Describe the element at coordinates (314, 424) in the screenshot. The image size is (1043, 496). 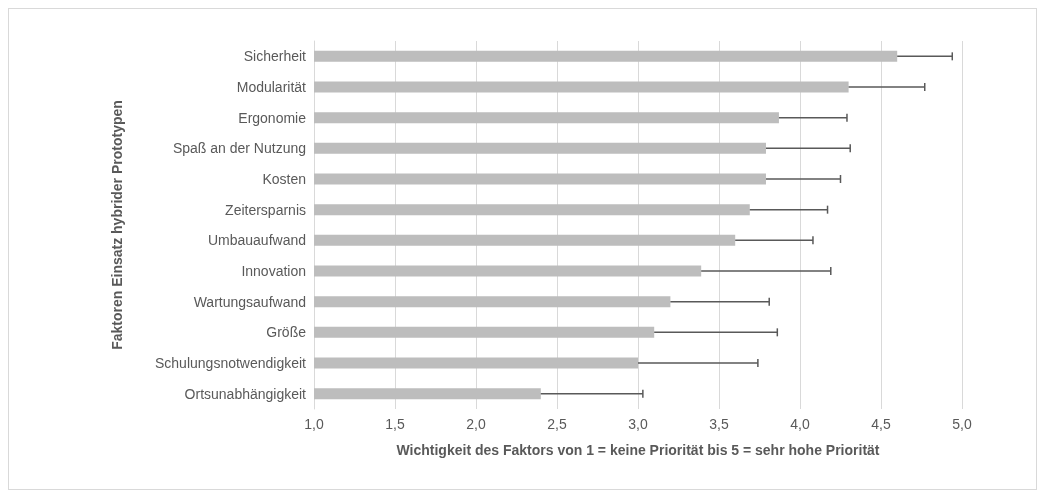
I see `x-tick-label: 1,0` at that location.